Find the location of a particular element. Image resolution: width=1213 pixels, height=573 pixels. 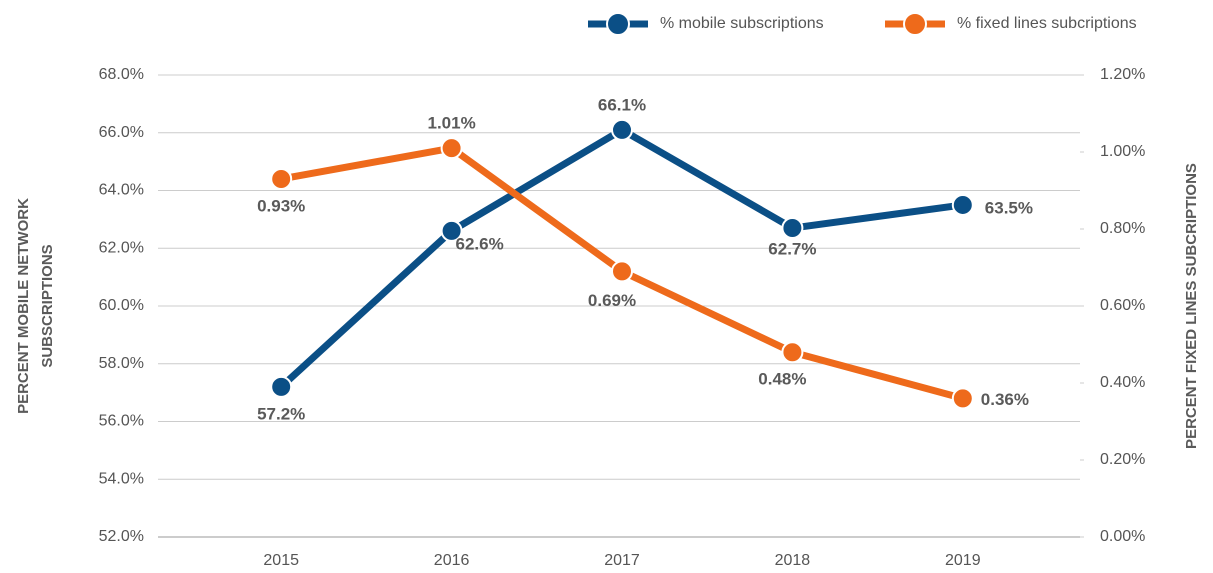

legend-label: % fixed lines subcriptions is located at coordinates (1047, 23).